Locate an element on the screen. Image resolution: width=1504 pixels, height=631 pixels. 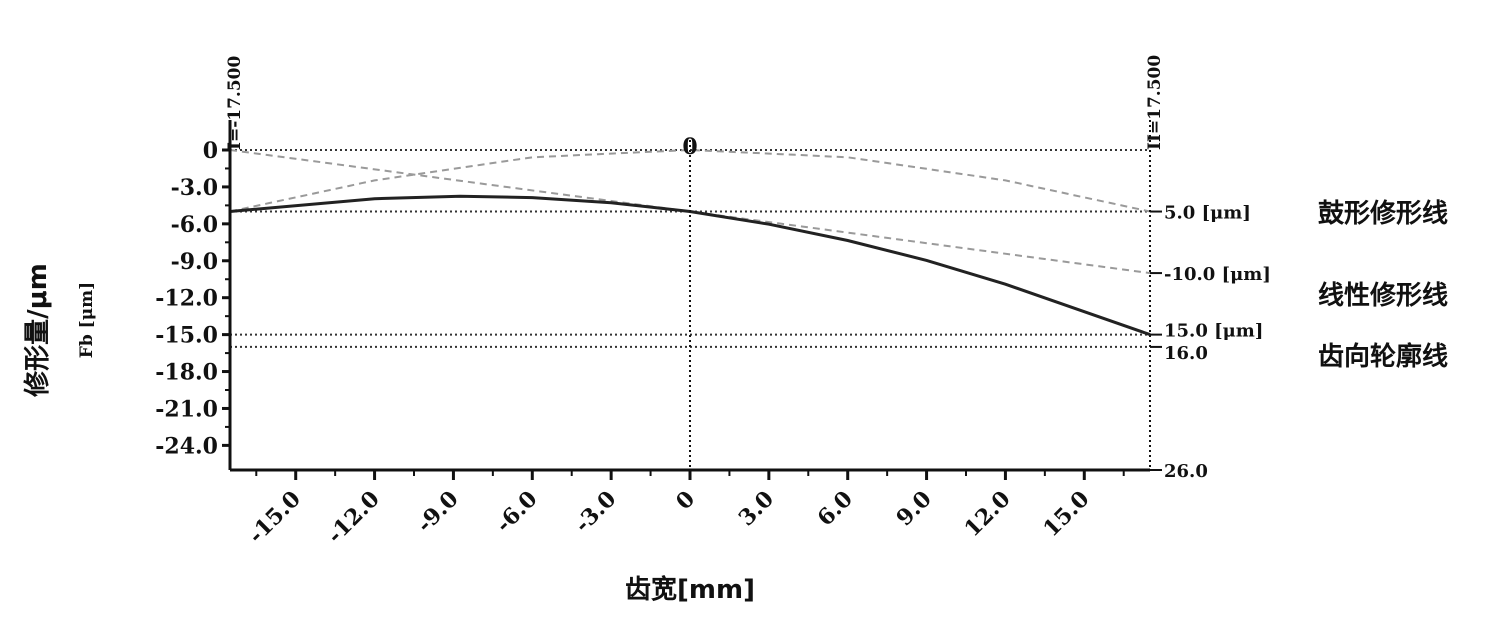
x-tick-label: -9.0 is located at coordinates (438, 512).